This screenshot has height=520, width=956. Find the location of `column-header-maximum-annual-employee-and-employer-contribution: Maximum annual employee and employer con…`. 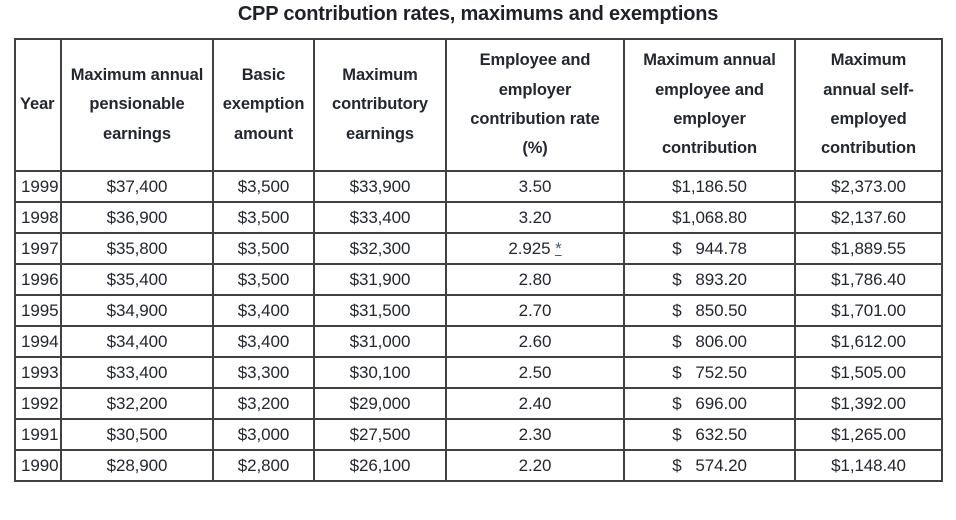

column-header-maximum-annual-employee-and-employer-contribution: Maximum annual employee and employer con… is located at coordinates (709, 105).